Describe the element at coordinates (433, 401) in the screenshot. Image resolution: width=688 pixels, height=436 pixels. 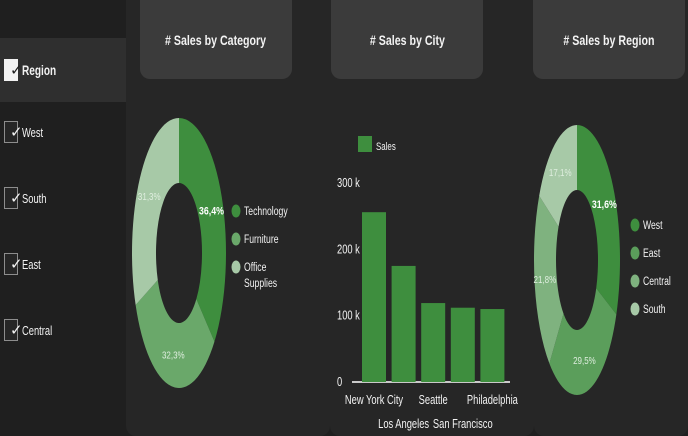
I see `x-tick-label: Seattle` at that location.